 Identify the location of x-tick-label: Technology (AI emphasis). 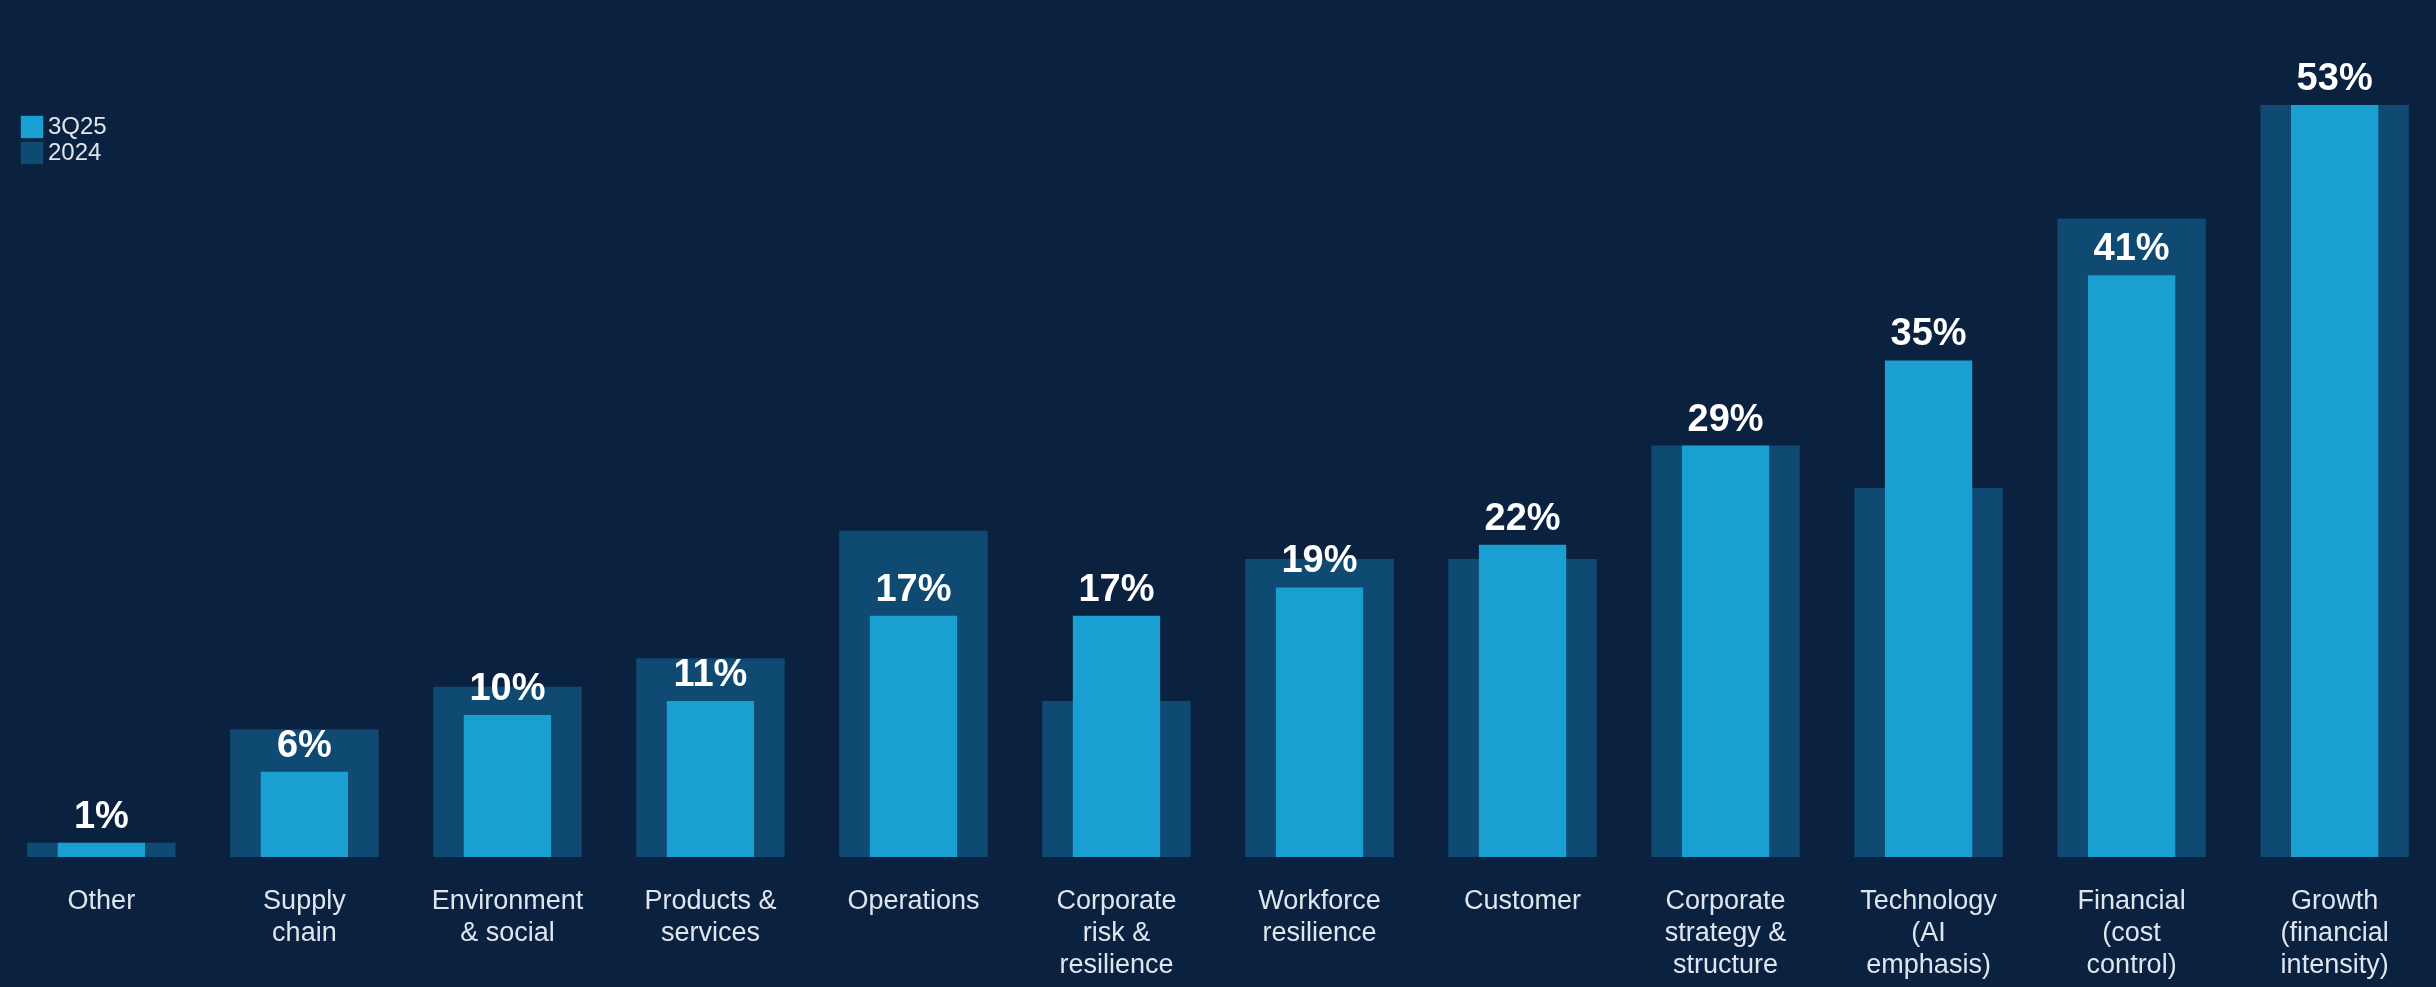
(1929, 931).